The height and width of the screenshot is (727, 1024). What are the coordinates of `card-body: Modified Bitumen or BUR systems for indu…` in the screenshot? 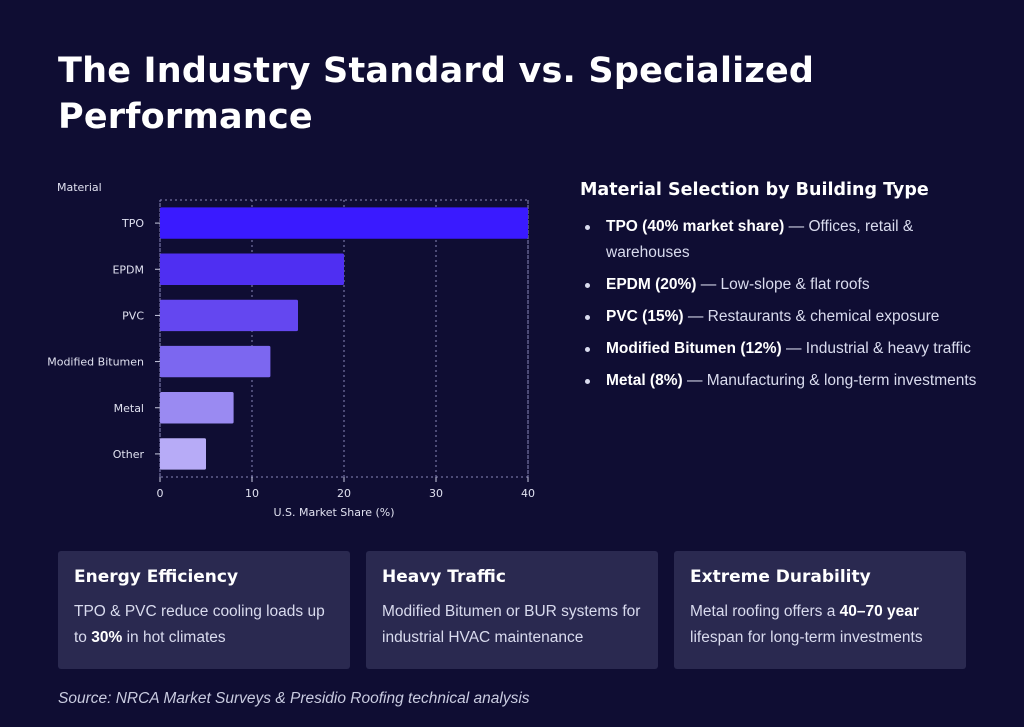 It's located at (512, 625).